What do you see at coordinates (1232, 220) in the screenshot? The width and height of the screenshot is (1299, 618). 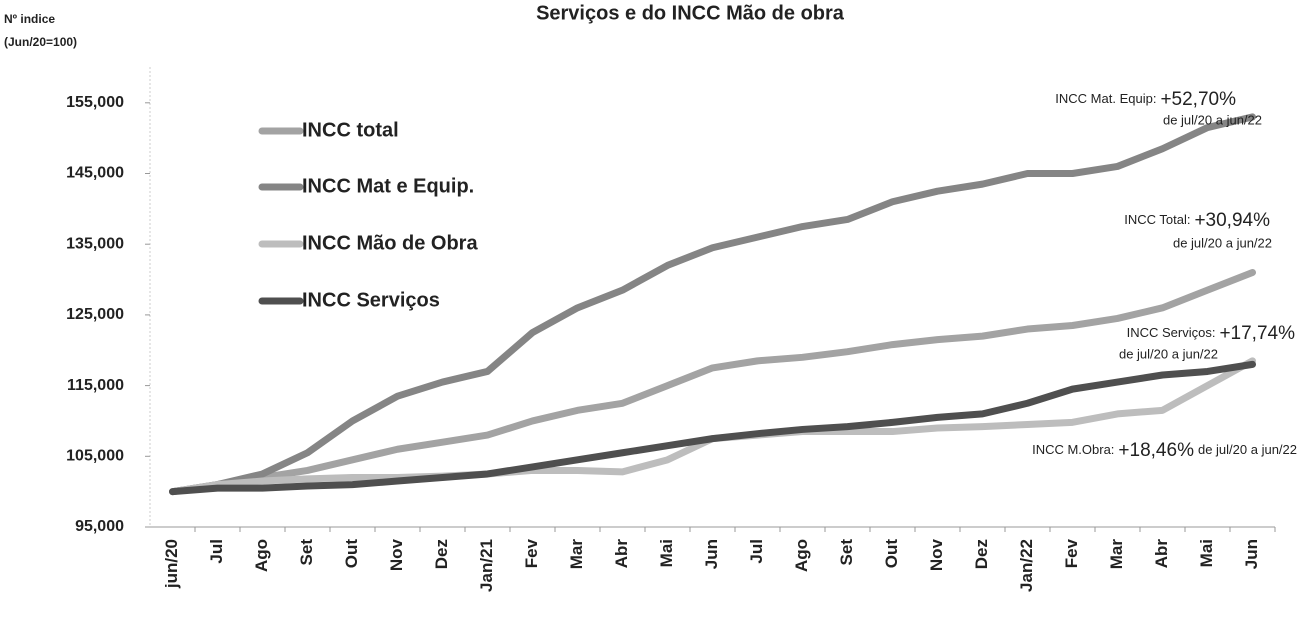 I see `annotation-value: +30,94%` at bounding box center [1232, 220].